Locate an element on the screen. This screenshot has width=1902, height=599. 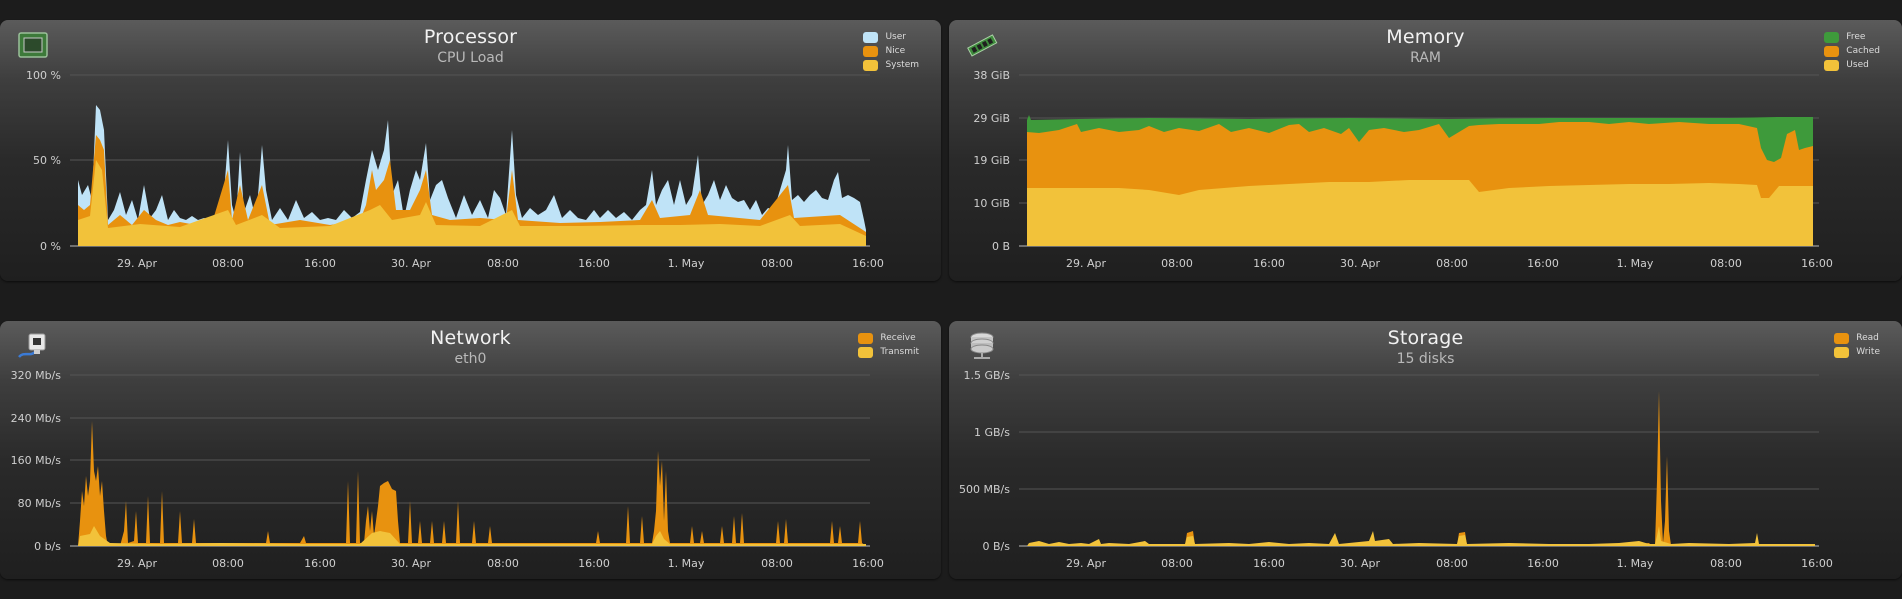
legend-item-used: Used is located at coordinates (1852, 65).